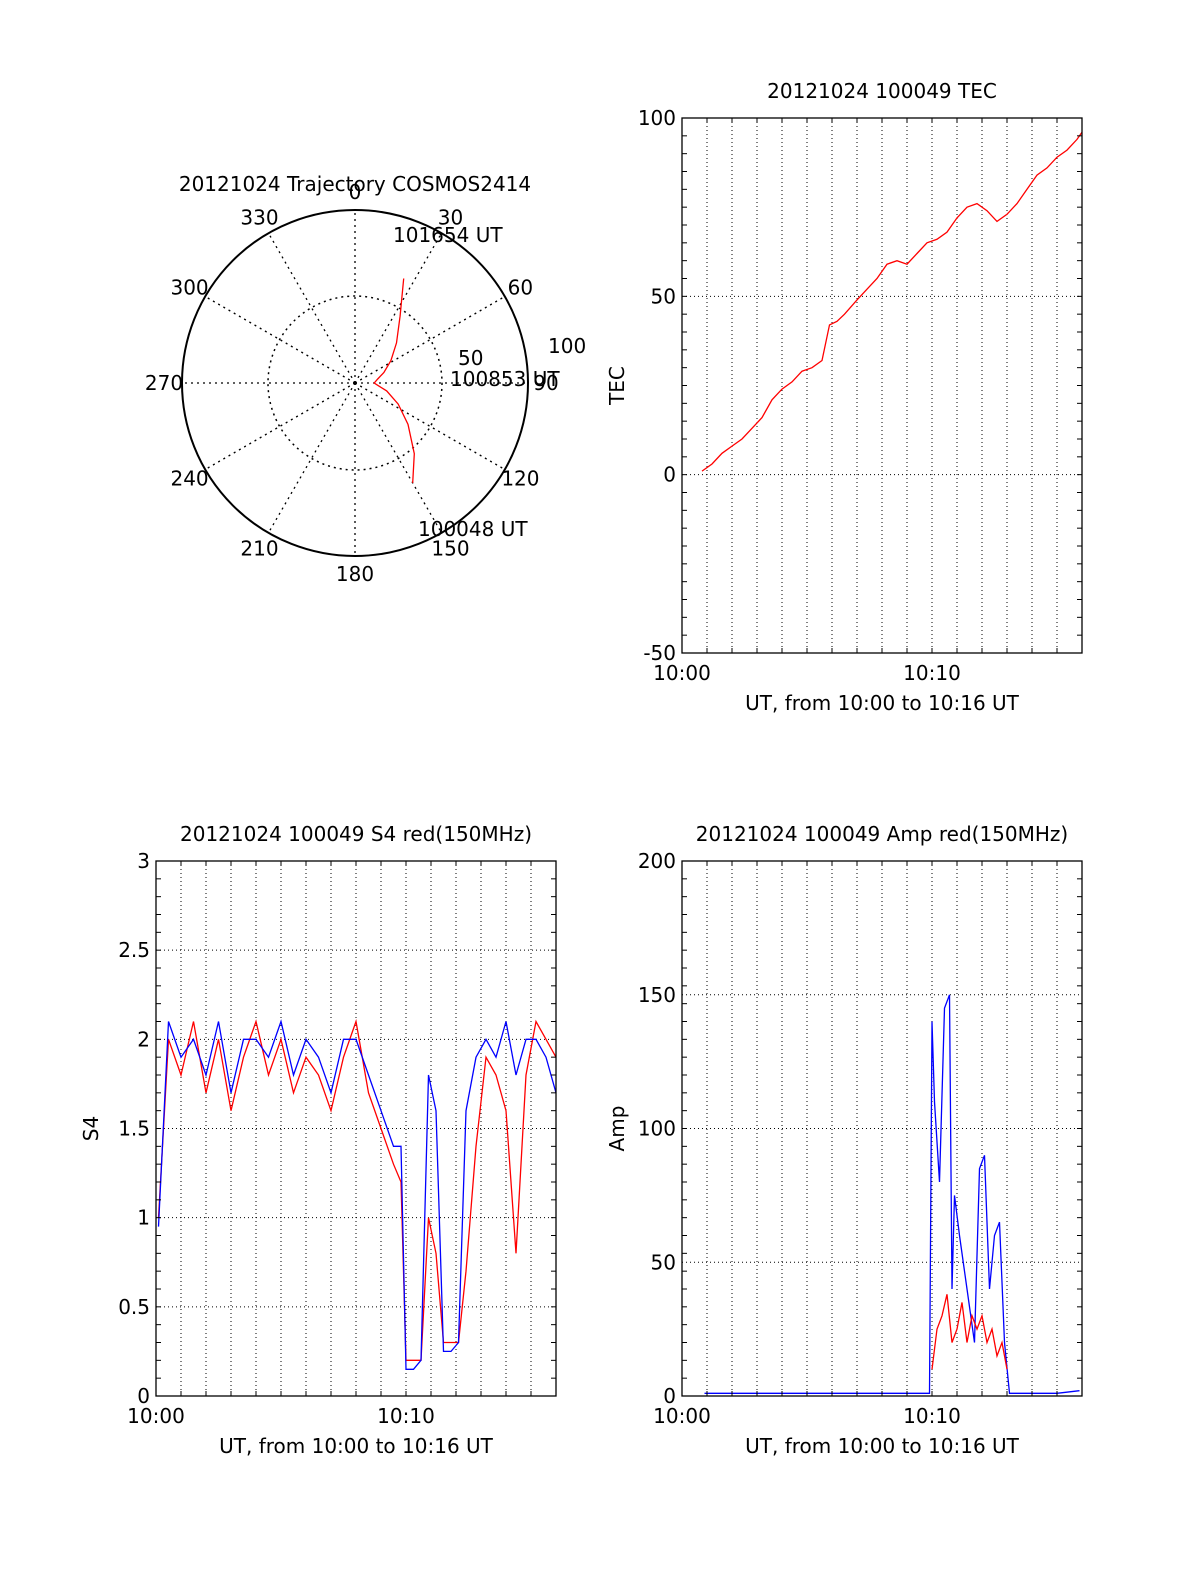 This screenshot has width=1200, height=1575. I want to click on s4-xaxis-label: UT, from 10:00 to 10:16 UT, so click(356, 1446).